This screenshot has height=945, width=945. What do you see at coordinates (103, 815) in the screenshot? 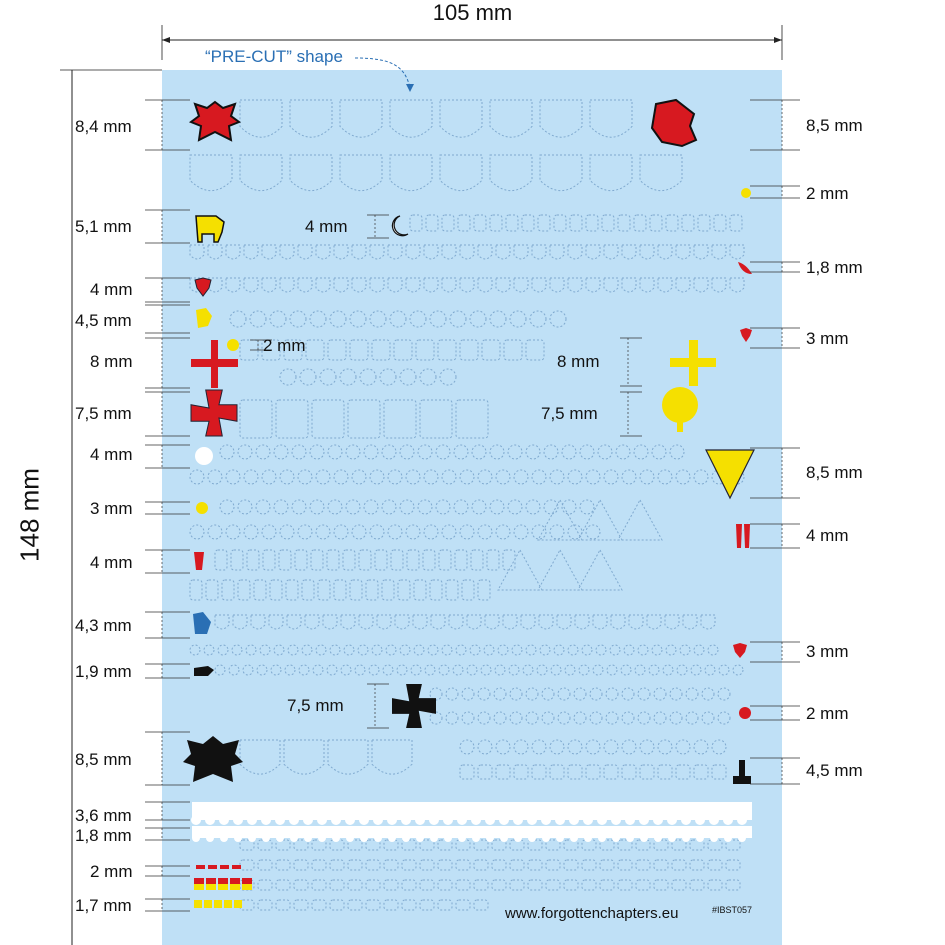
I see `dim-label: 3,6 mm` at bounding box center [103, 815].